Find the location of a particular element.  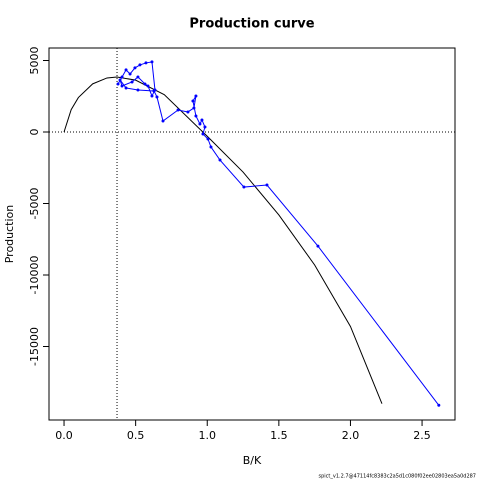

y-tick-label: 0 is located at coordinates (34, 131).